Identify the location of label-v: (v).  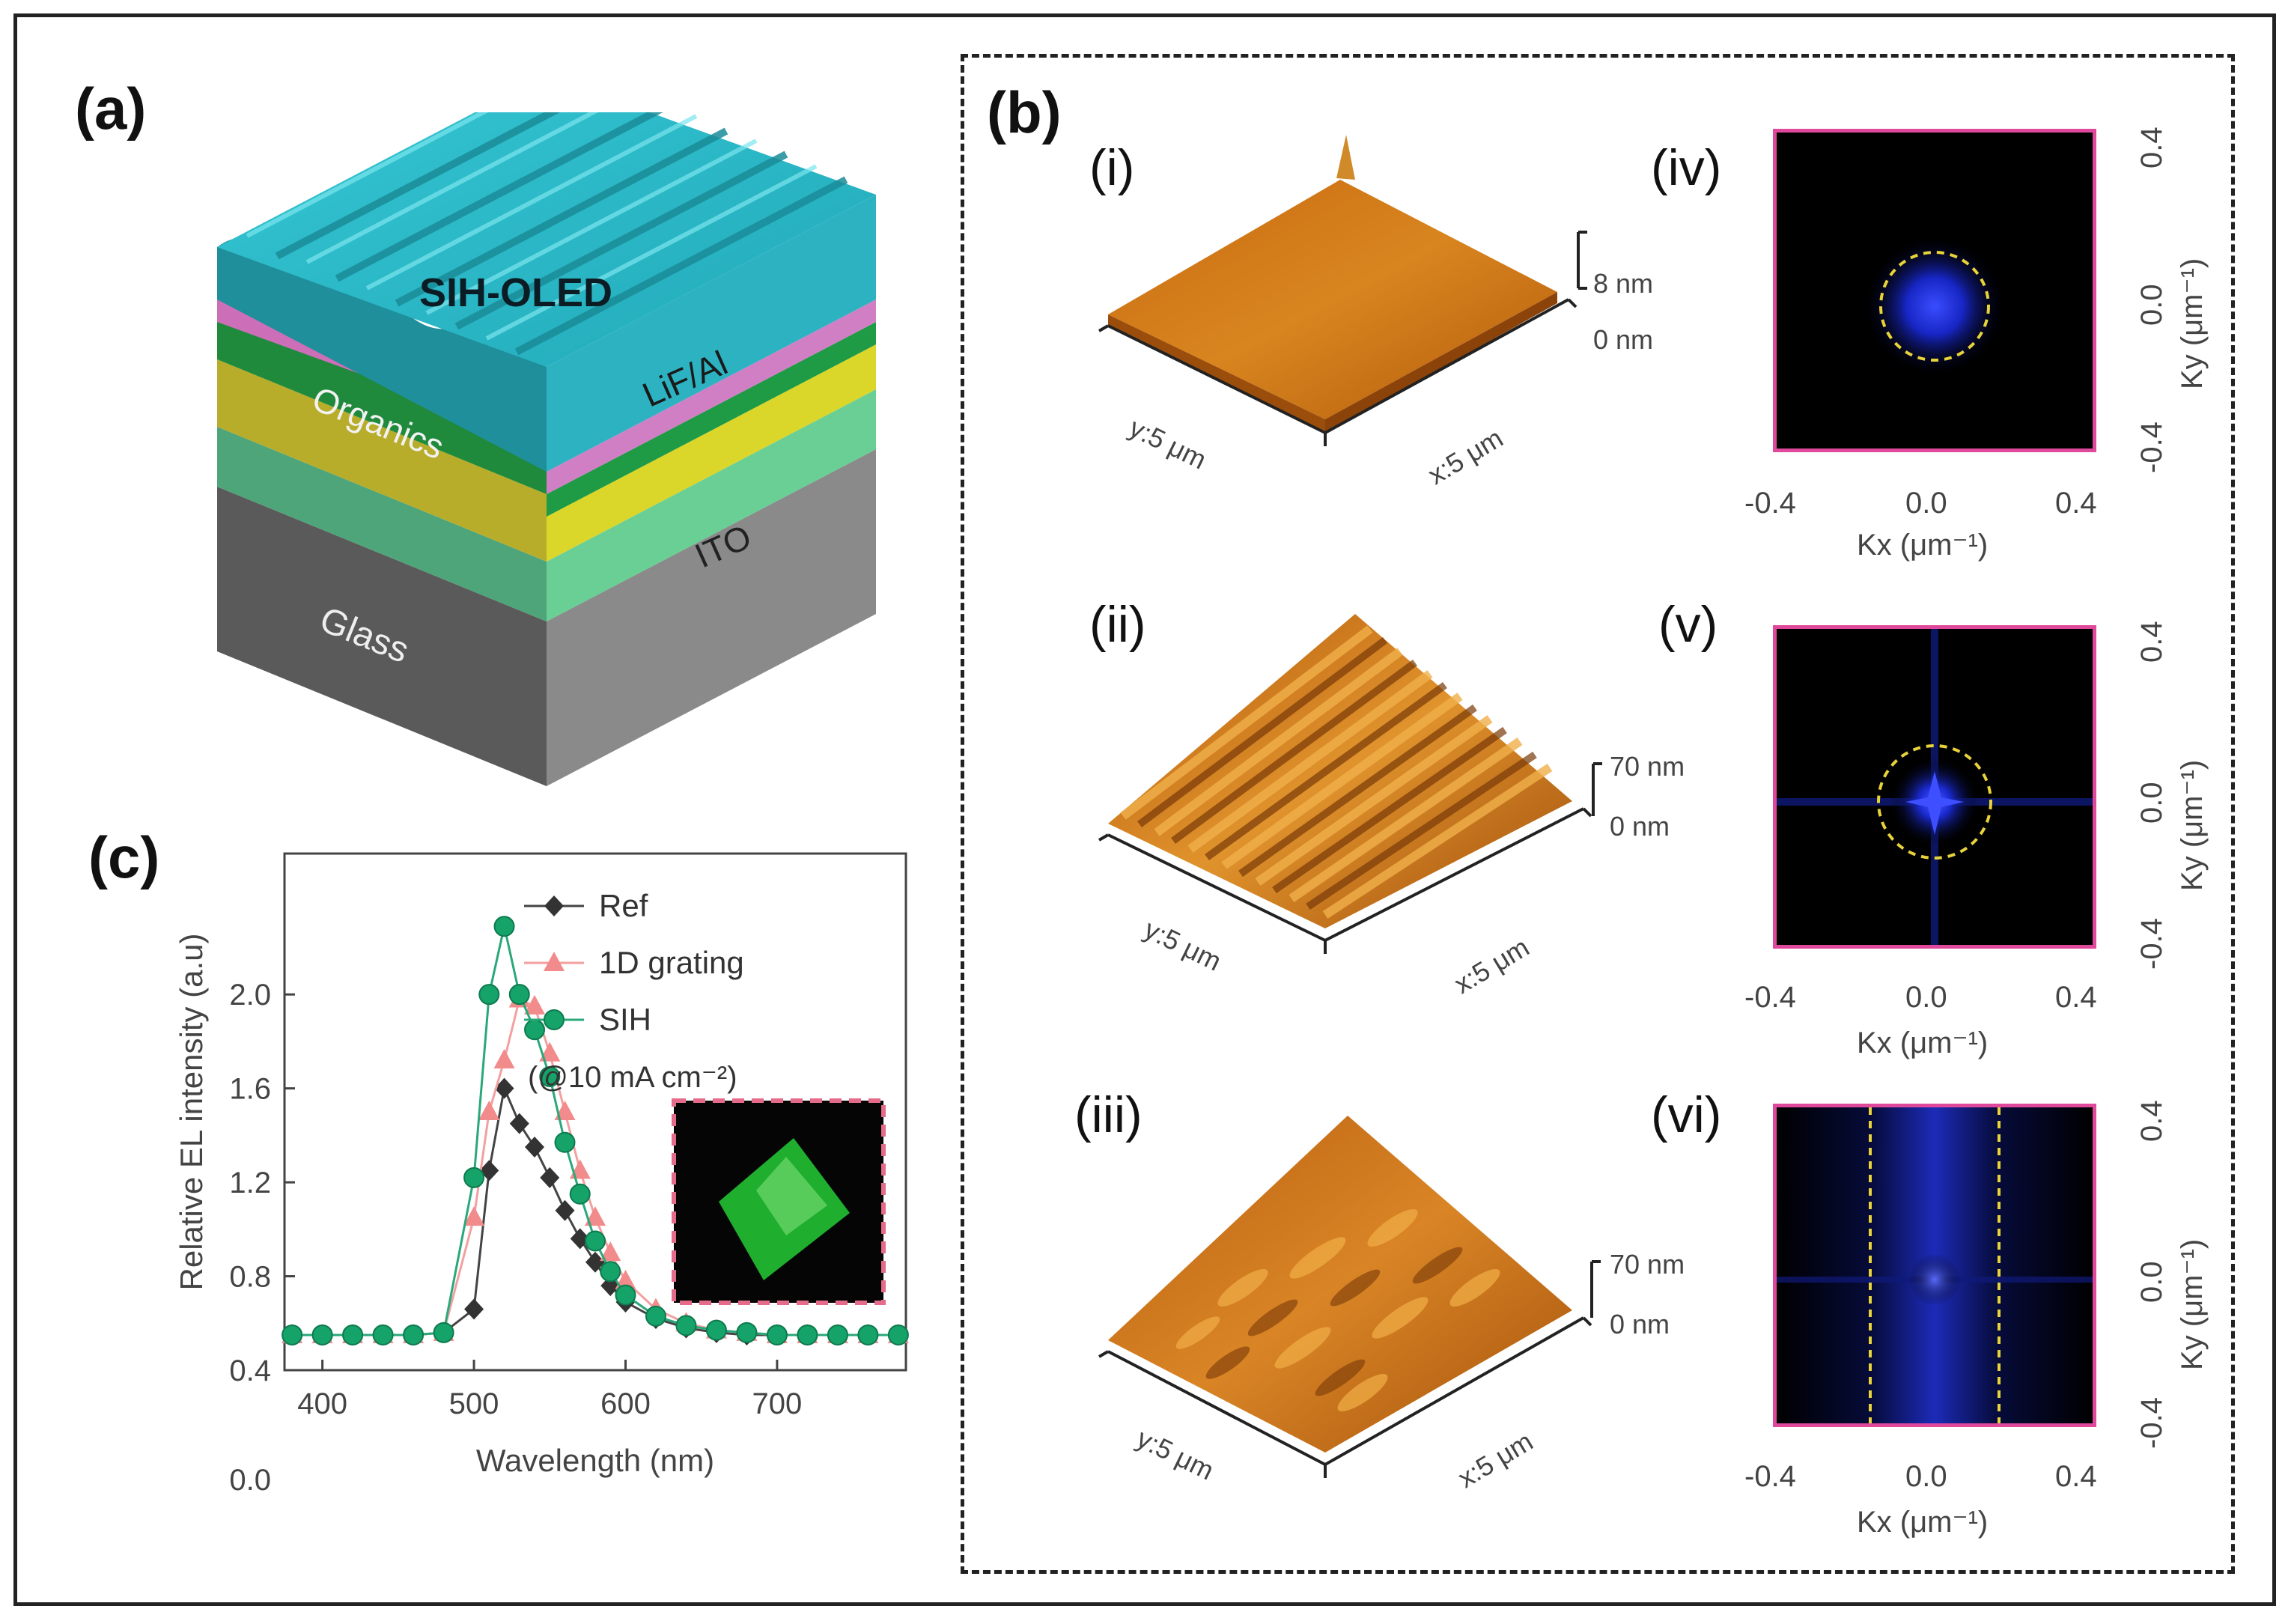
(1688, 625).